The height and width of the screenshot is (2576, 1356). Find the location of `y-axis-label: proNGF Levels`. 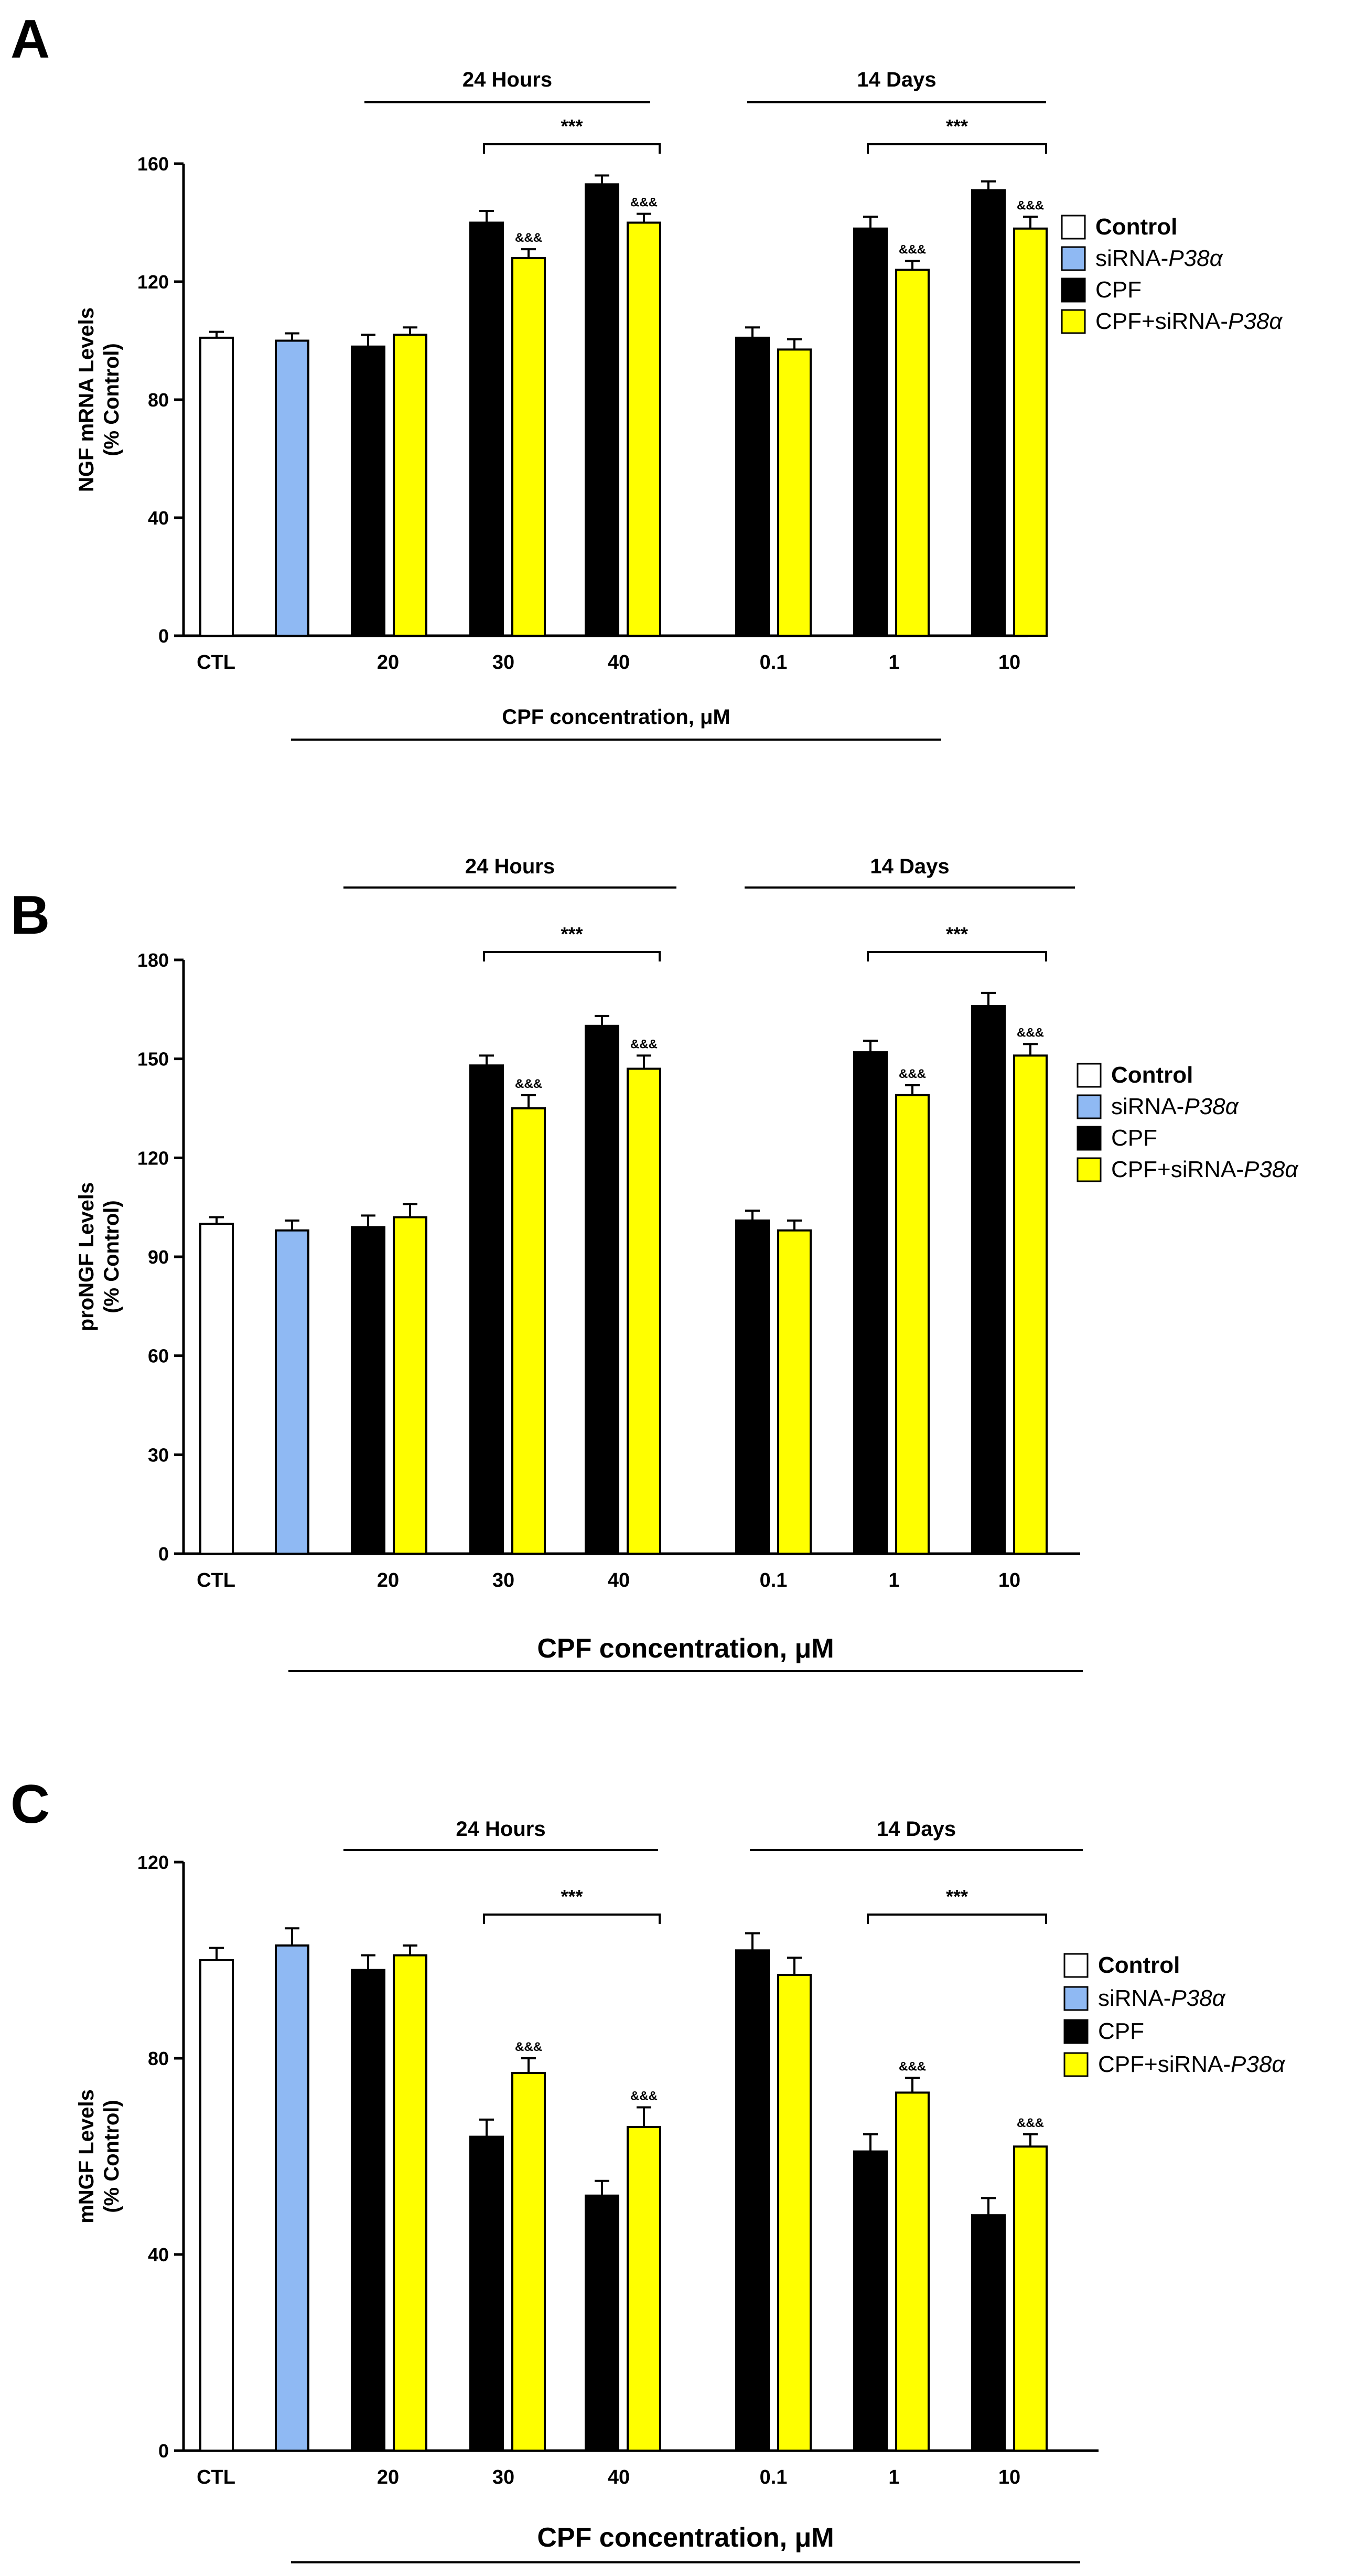

y-axis-label: proNGF Levels is located at coordinates (86, 1257).